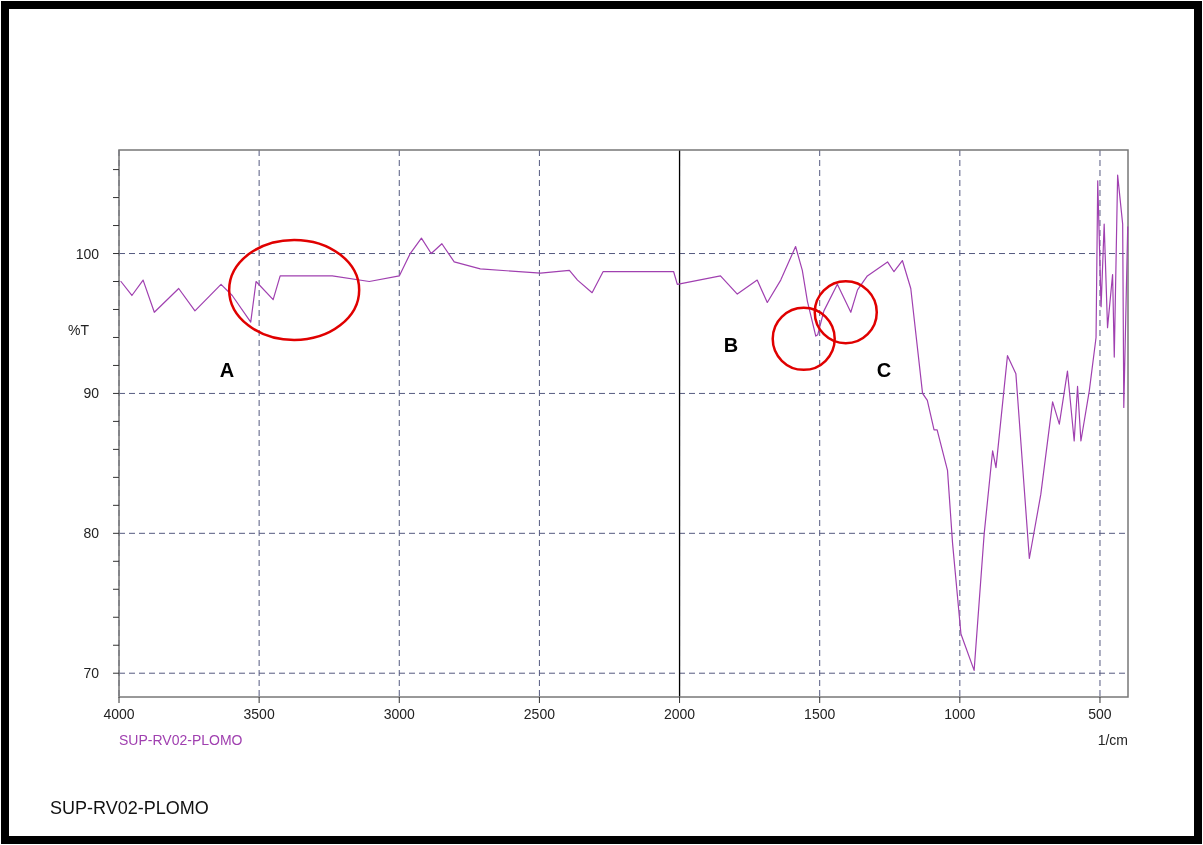 This screenshot has height=845, width=1203. What do you see at coordinates (87, 253) in the screenshot?
I see `y-tick-label: 100` at bounding box center [87, 253].